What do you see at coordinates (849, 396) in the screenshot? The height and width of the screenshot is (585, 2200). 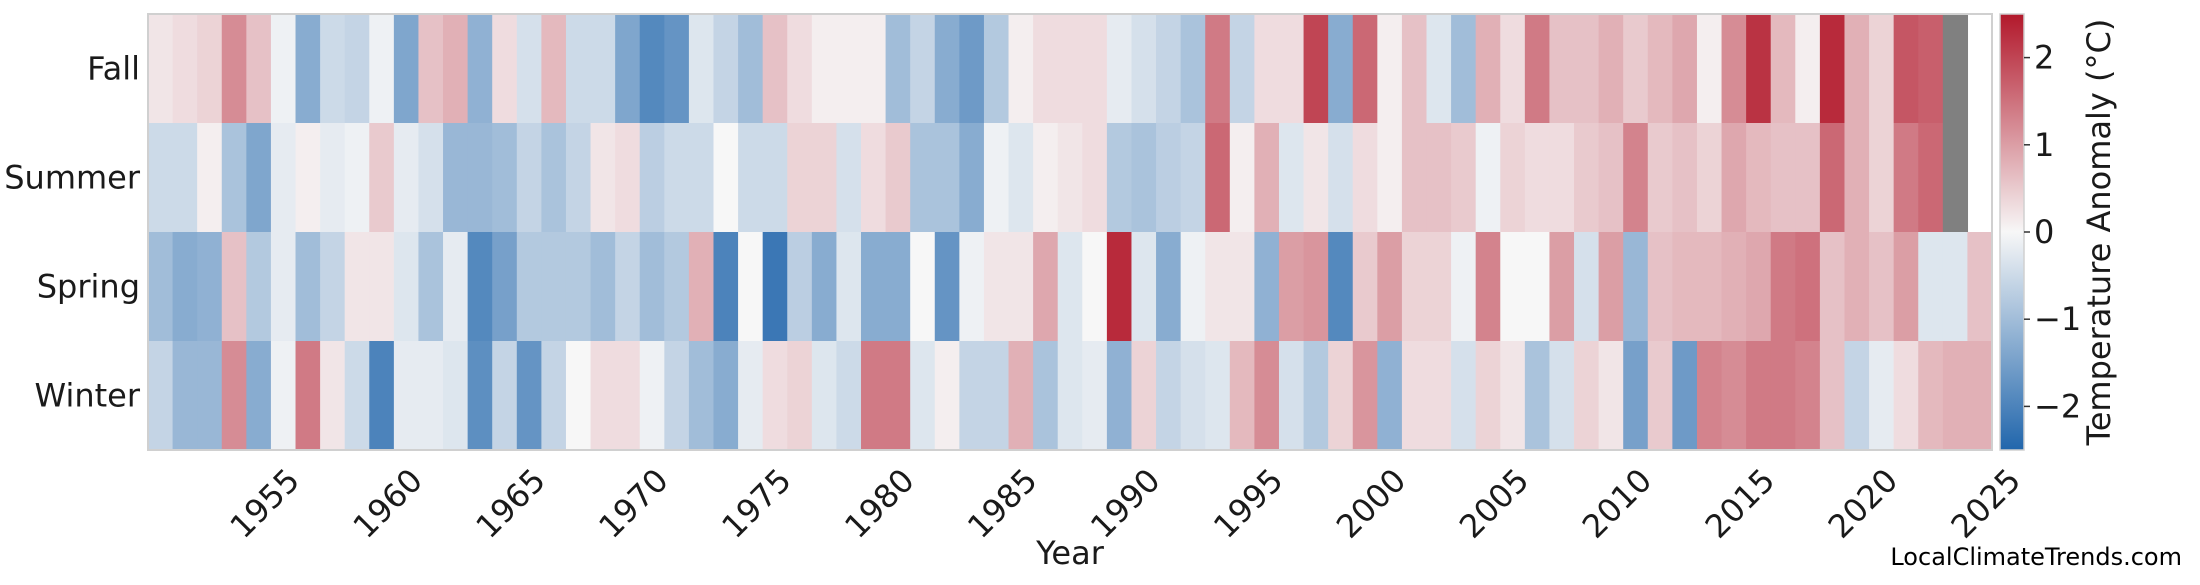 I see `heatmap-cell-winter-1979` at bounding box center [849, 396].